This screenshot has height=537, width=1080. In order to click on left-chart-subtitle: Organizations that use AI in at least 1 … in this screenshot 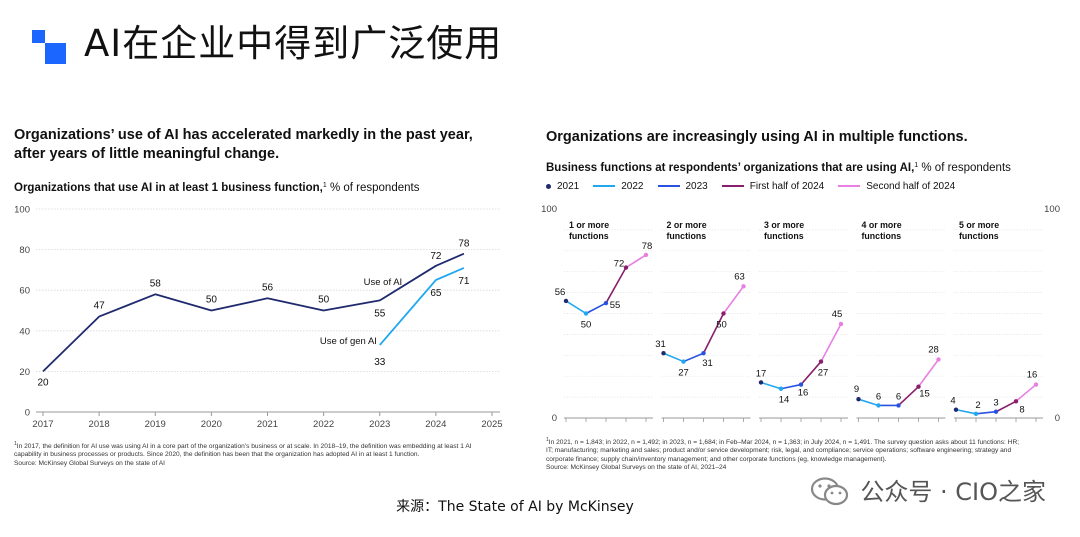, I will do `click(264, 187)`.